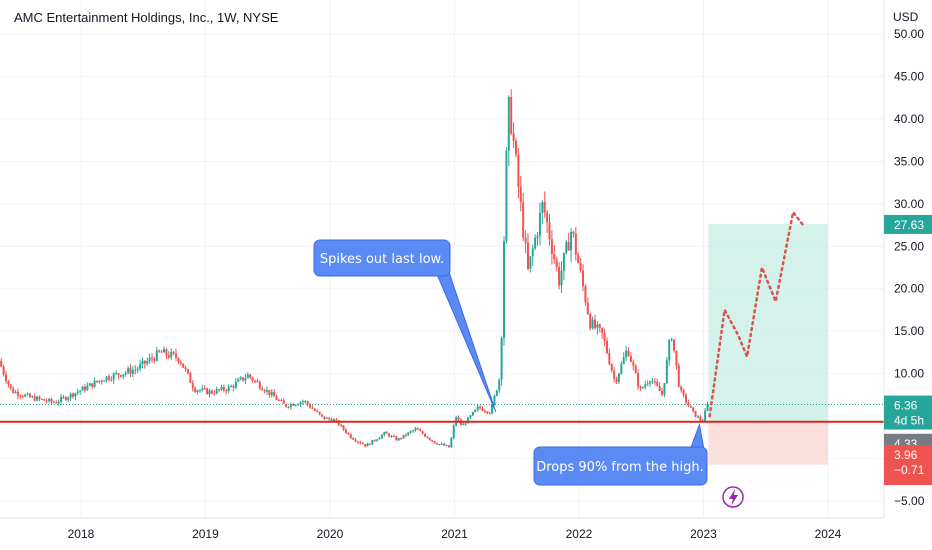 The width and height of the screenshot is (932, 550). What do you see at coordinates (909, 161) in the screenshot?
I see `y-tick-label: 35.00` at bounding box center [909, 161].